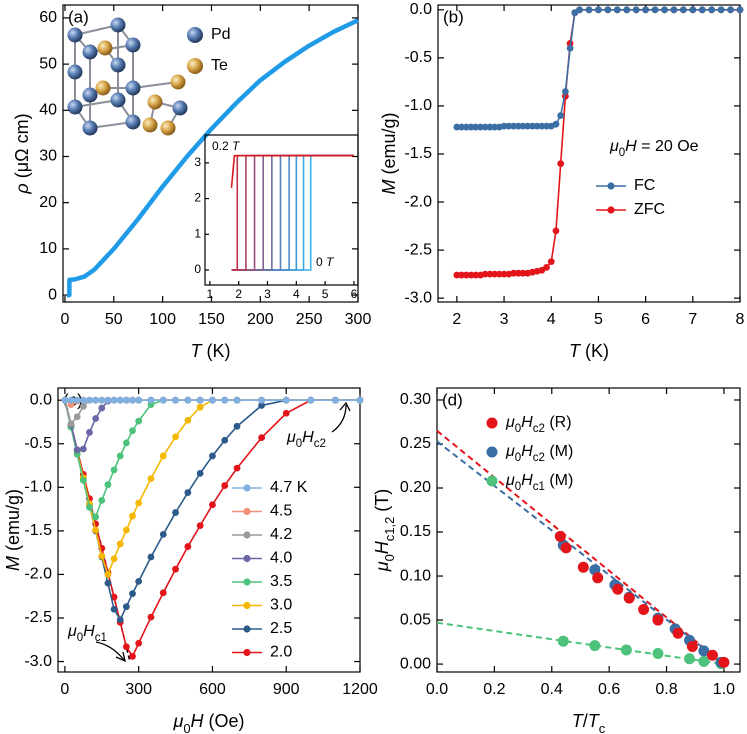 This screenshot has height=734, width=747. I want to click on legend-label: 3.0, so click(281, 605).